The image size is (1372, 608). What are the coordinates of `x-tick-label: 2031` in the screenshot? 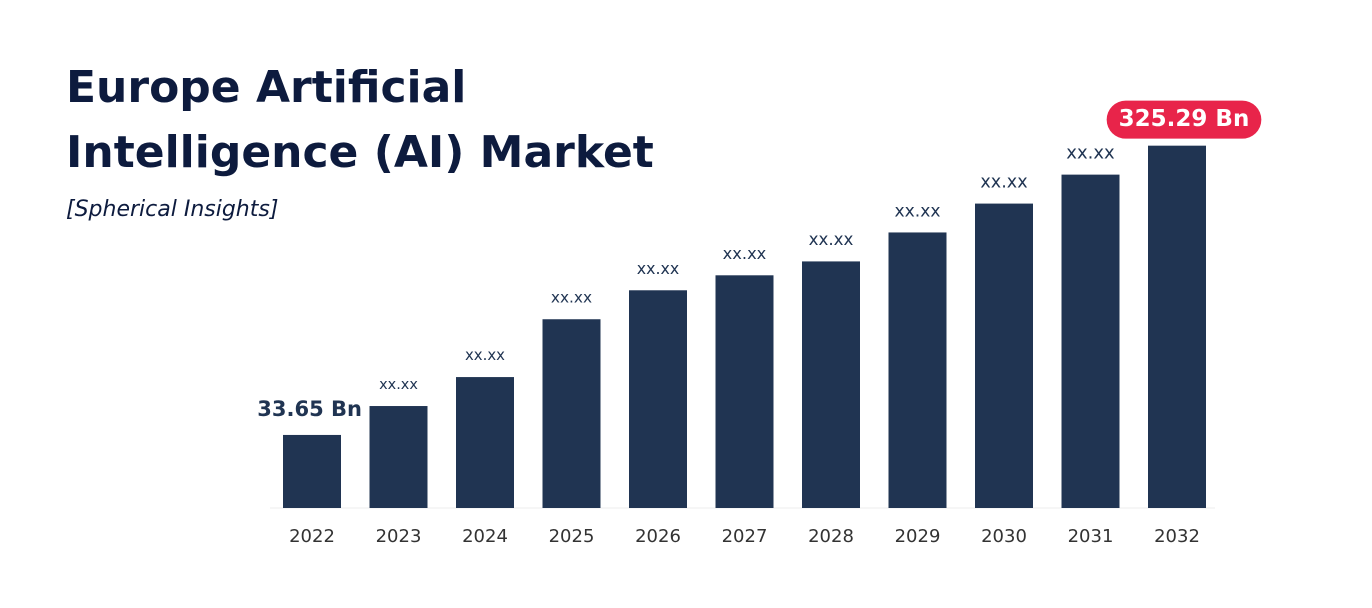 It's located at (1091, 536).